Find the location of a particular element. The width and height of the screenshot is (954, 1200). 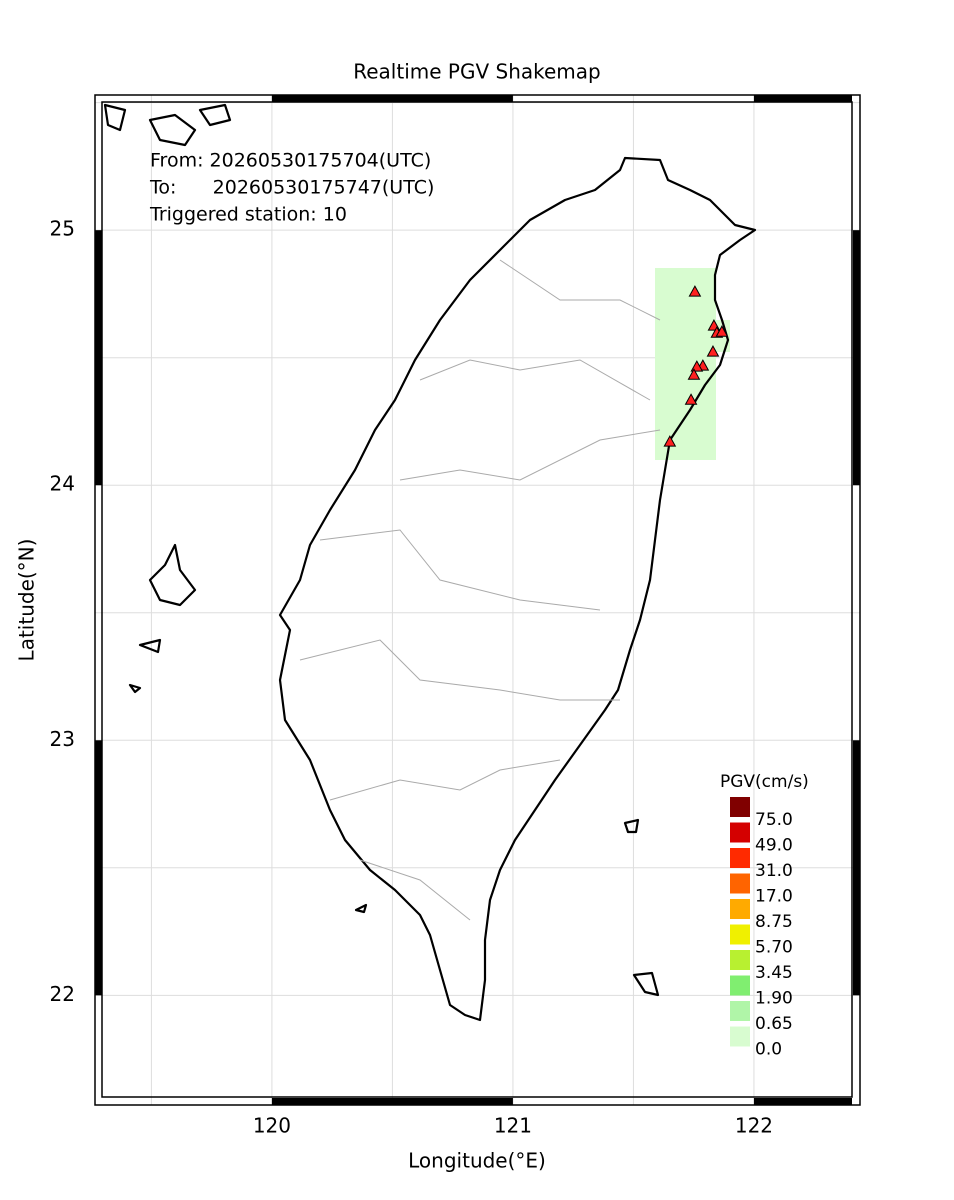

legend-label: 49.0 is located at coordinates (774, 846).